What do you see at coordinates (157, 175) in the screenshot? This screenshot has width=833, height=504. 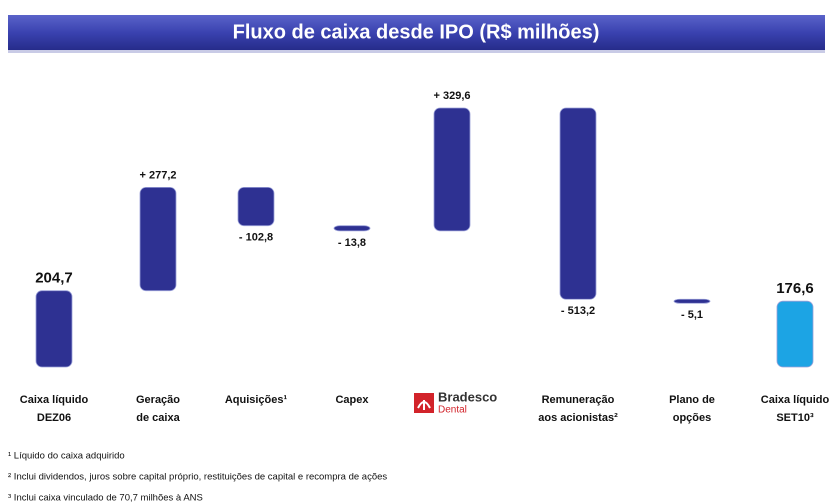 I see `value-label: + 277,2` at bounding box center [157, 175].